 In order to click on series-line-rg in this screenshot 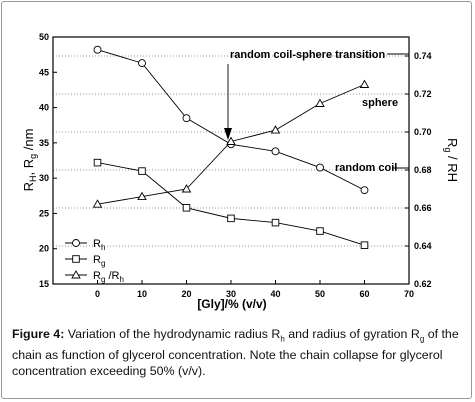, I will do `click(231, 204)`.